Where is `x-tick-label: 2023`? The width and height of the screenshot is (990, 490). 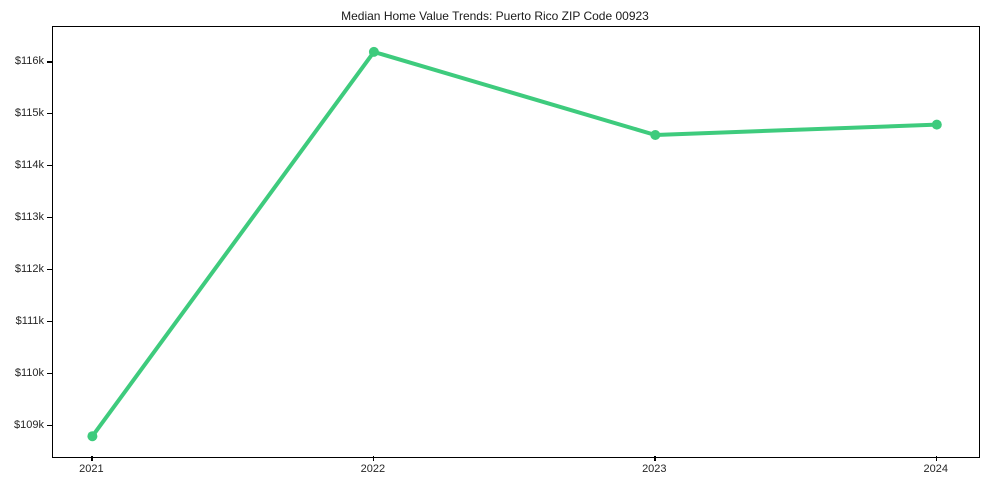 x-tick-label: 2023 is located at coordinates (654, 469).